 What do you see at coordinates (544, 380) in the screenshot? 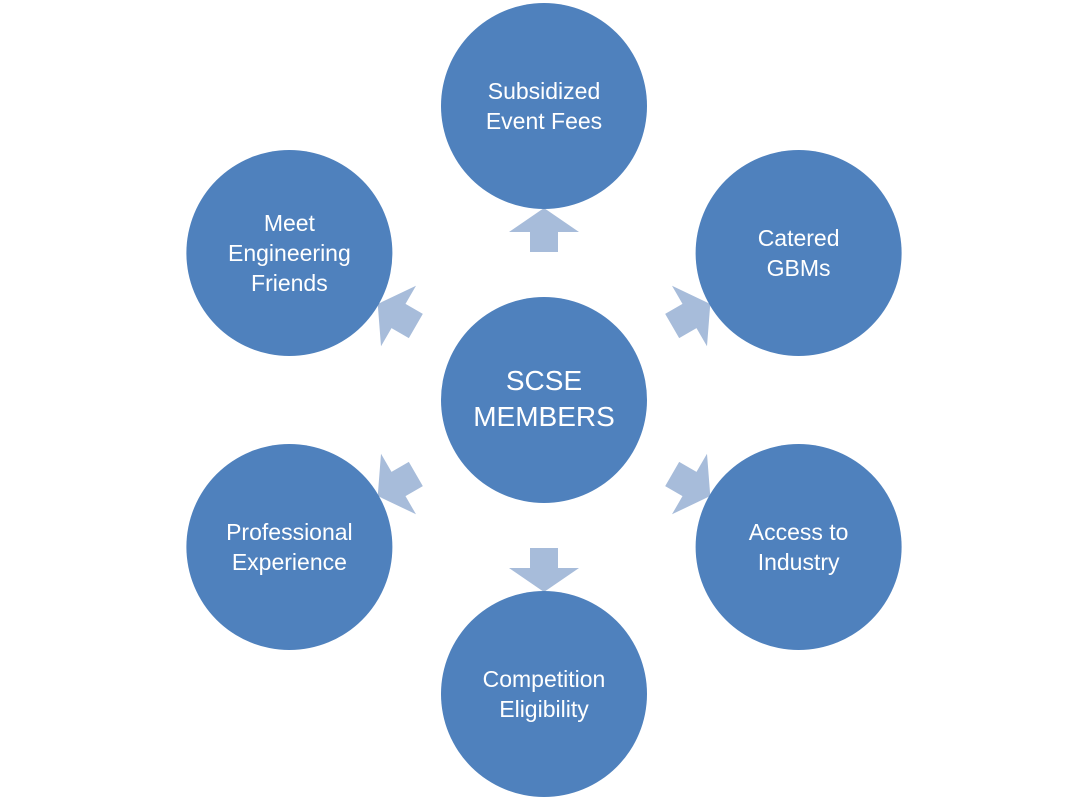
I see `center-label-line: SCSE` at bounding box center [544, 380].